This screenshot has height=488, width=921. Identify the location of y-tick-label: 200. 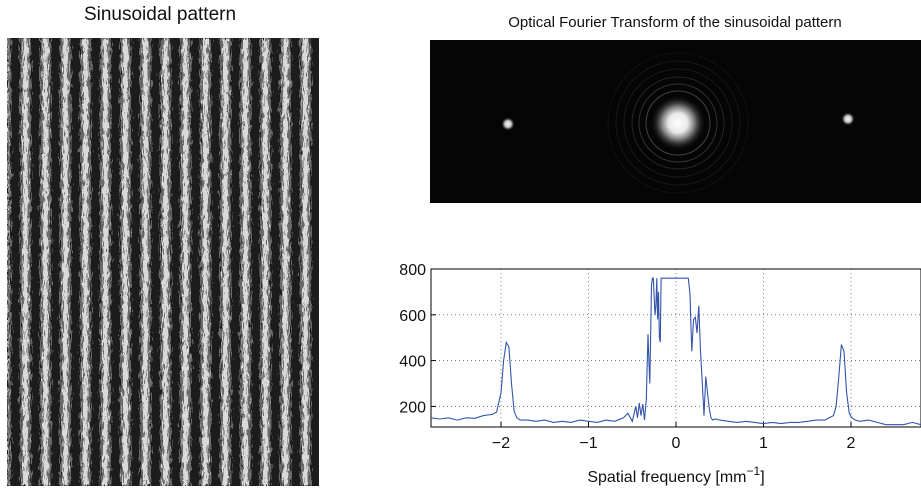
(412, 407).